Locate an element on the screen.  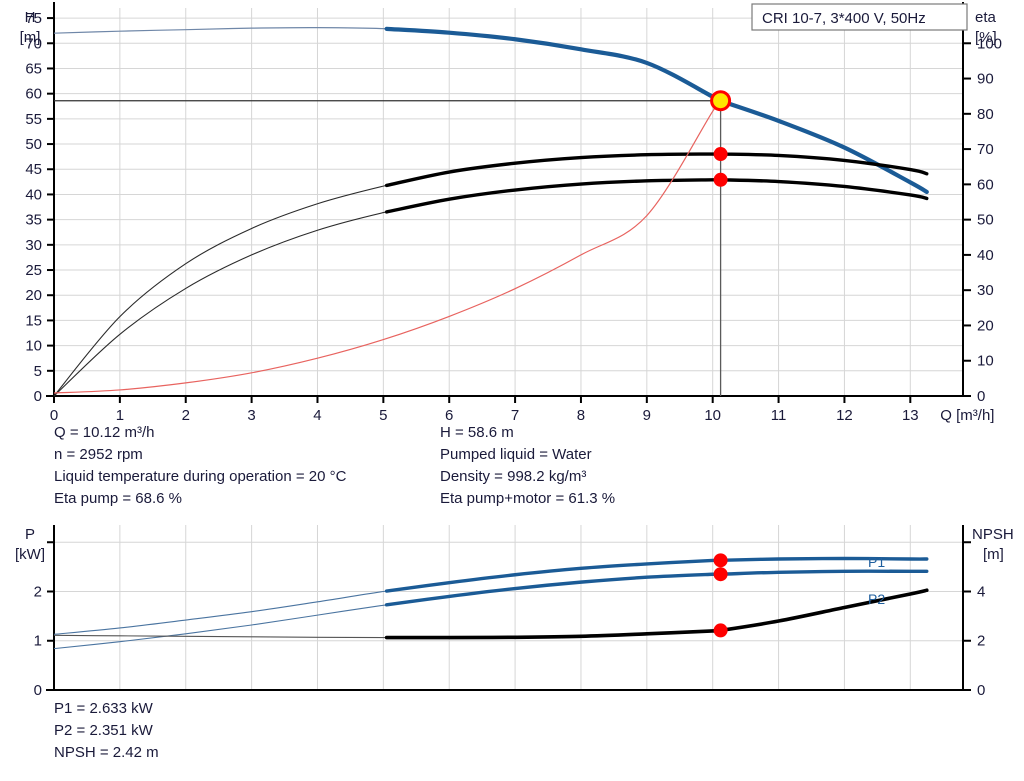
y-axis-left-title-bottom: P is located at coordinates (30, 534).